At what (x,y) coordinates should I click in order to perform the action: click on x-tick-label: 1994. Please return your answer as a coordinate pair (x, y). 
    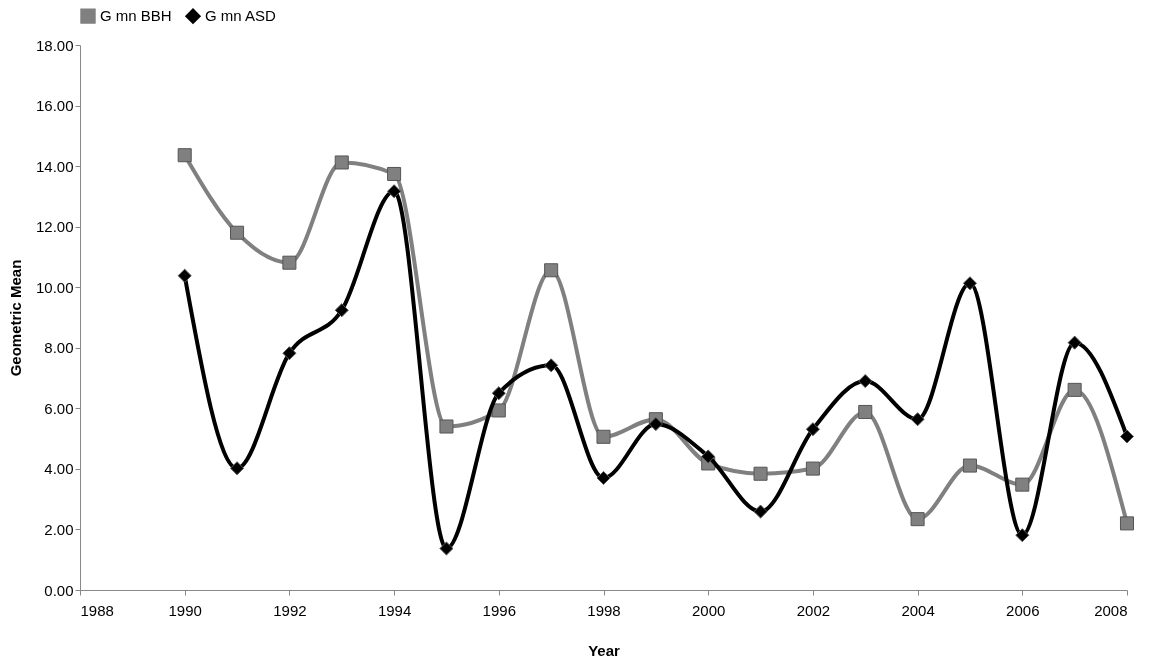
    Looking at the image, I should click on (394, 610).